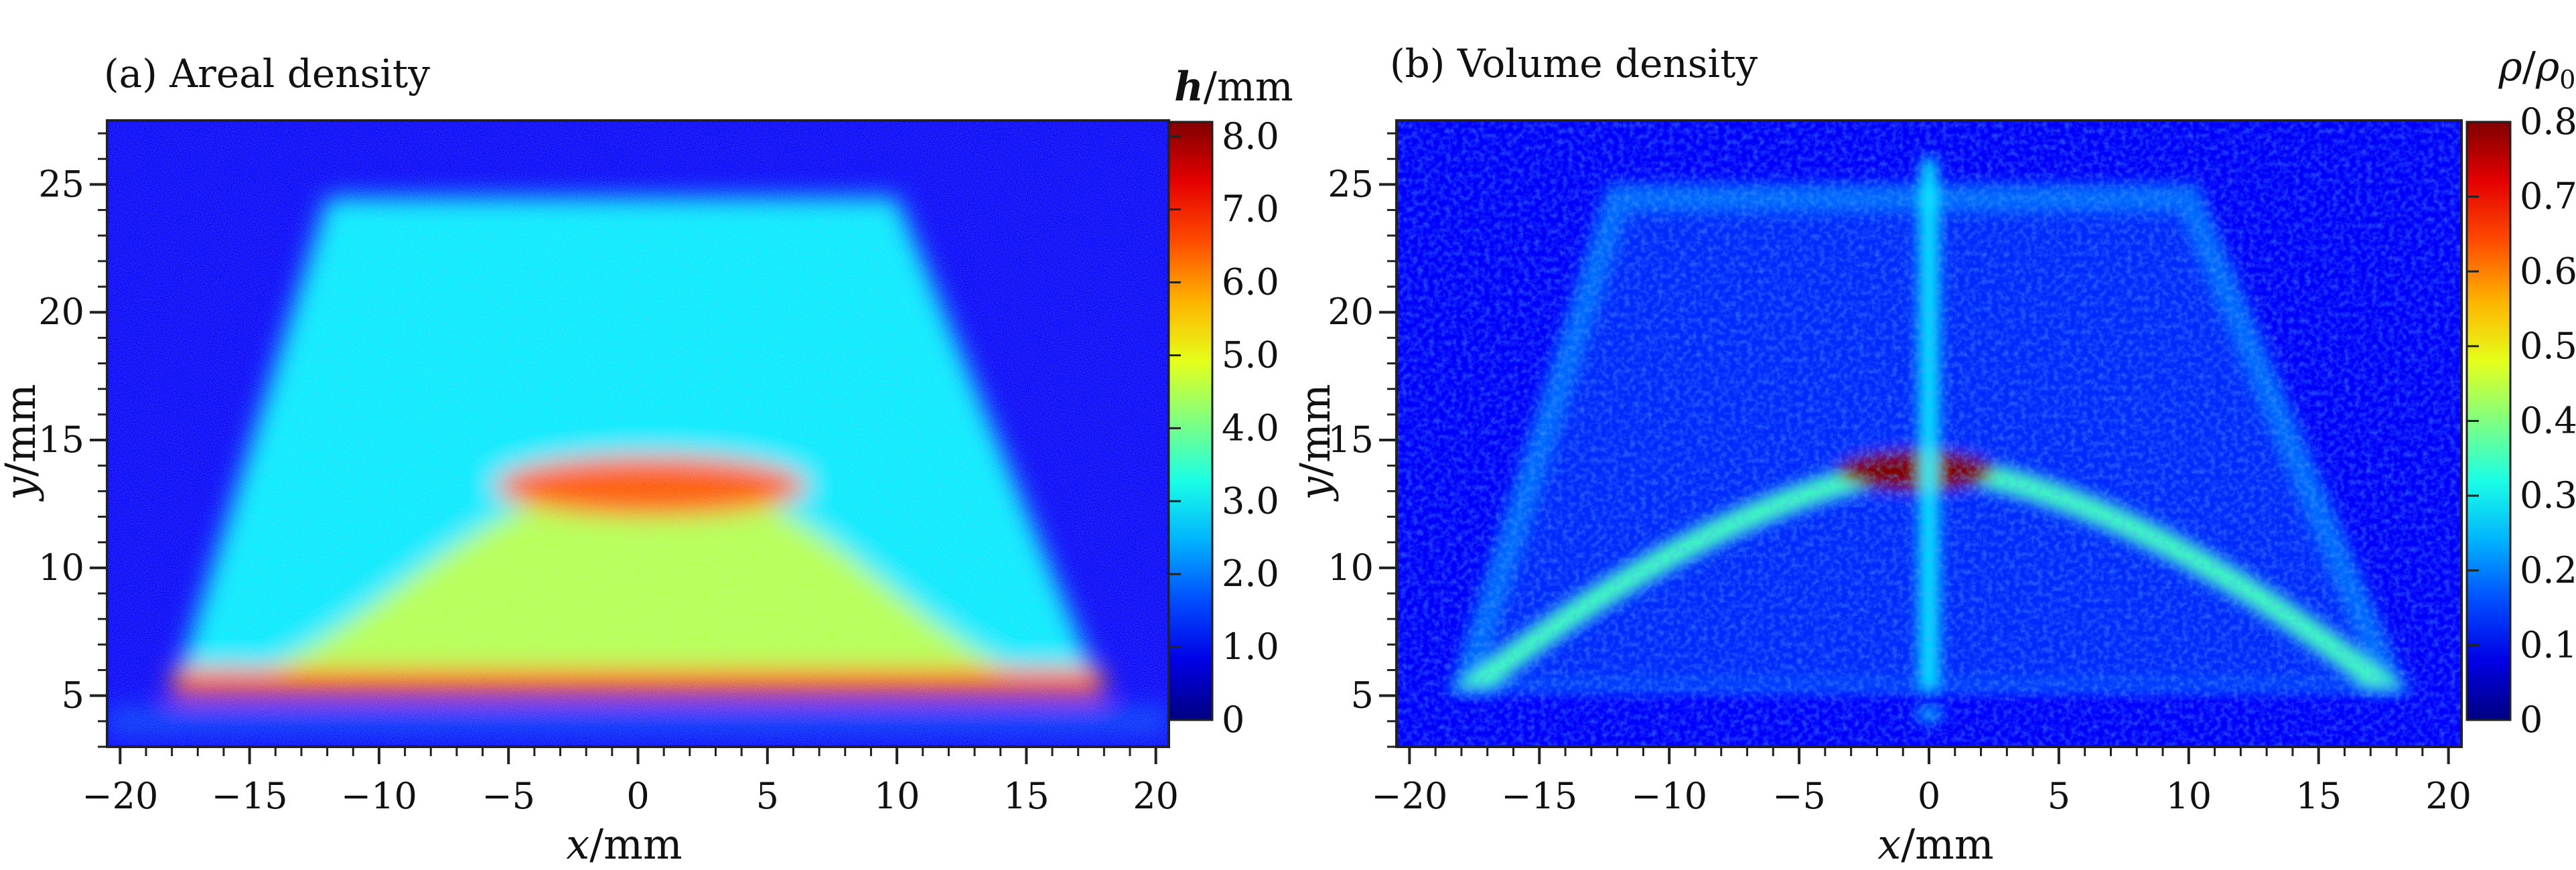  I want to click on colorbar-tick-label: 5.0, so click(1250, 355).